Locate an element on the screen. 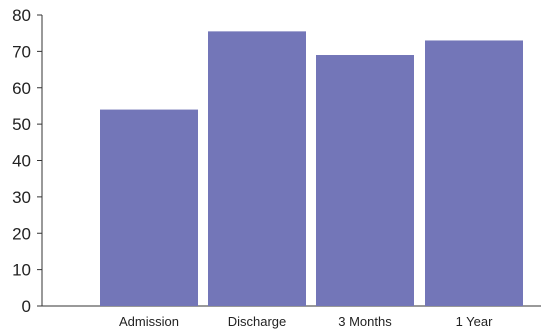 The width and height of the screenshot is (541, 333). y-tick-label: 50 is located at coordinates (21, 124).